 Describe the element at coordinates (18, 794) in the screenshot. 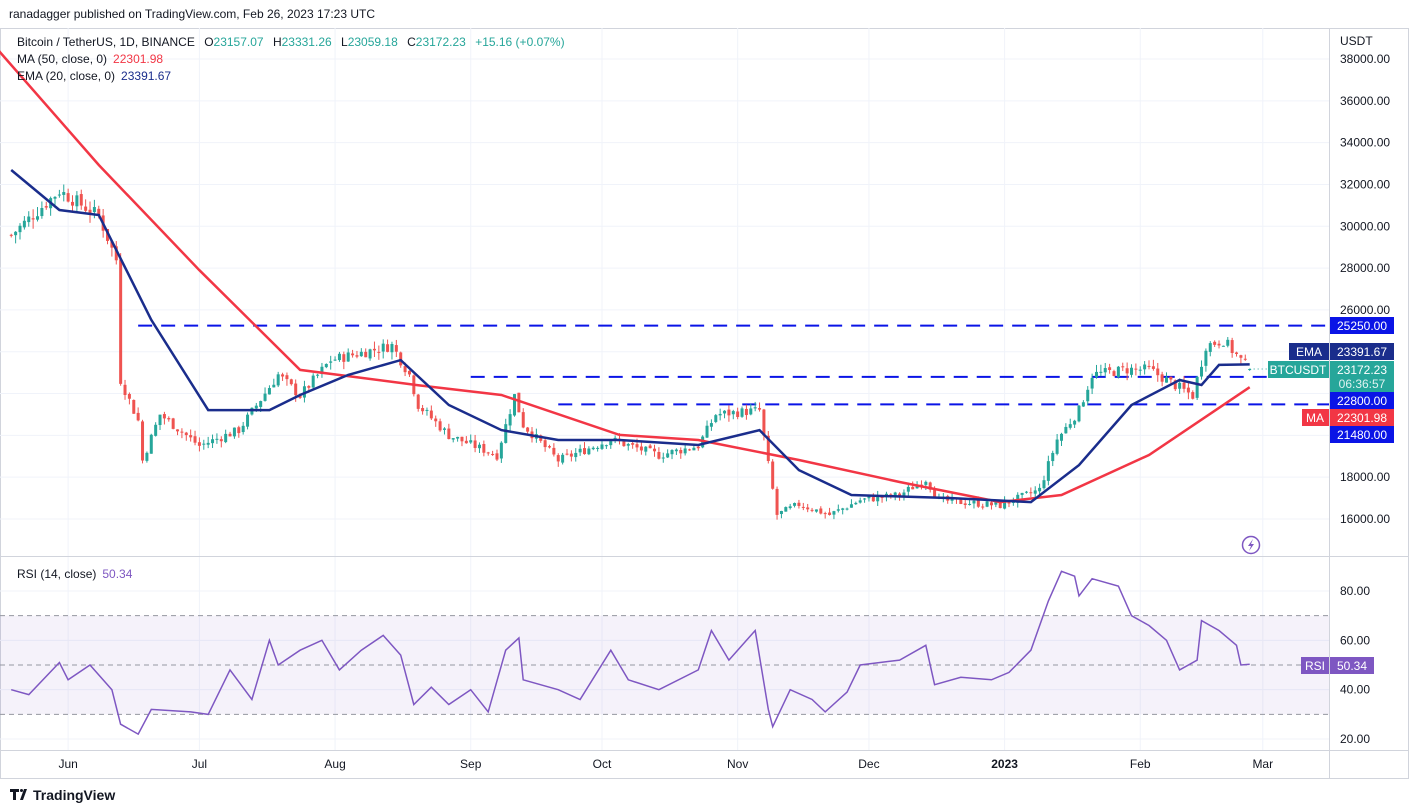

I see `tradingview-logo-icon` at that location.